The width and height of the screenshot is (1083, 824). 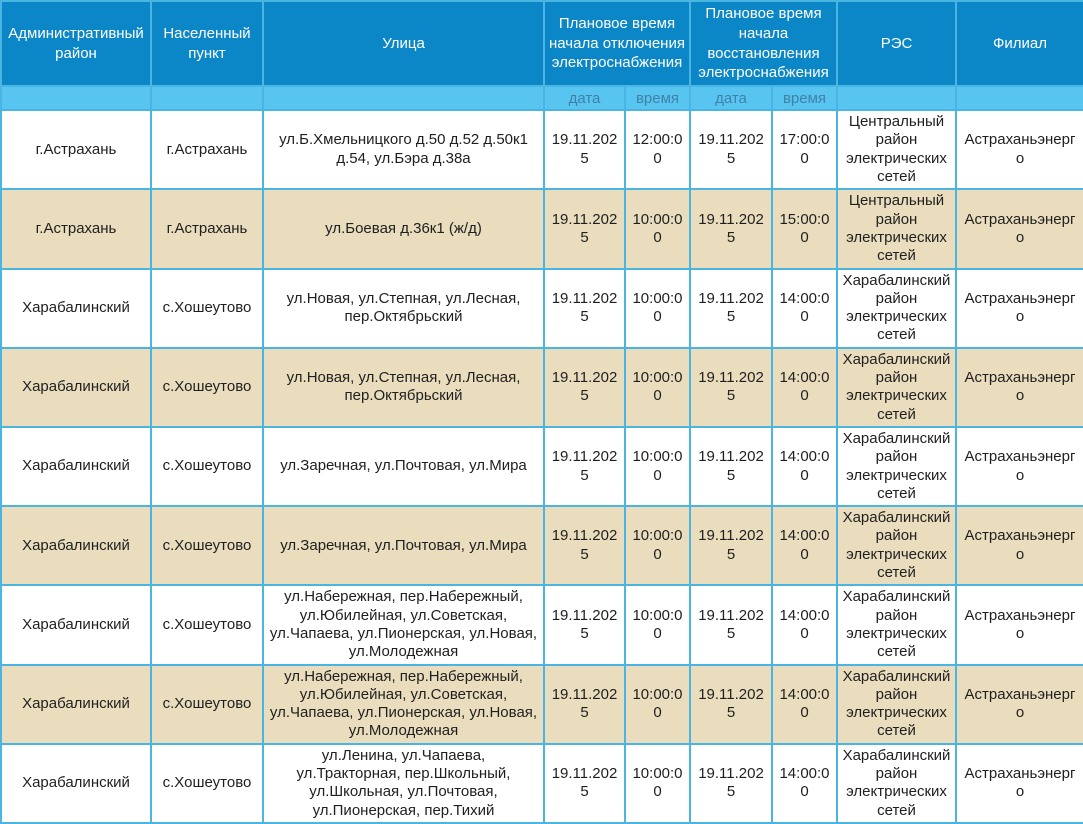 I want to click on col-header-district: Административный район, so click(x=76, y=44).